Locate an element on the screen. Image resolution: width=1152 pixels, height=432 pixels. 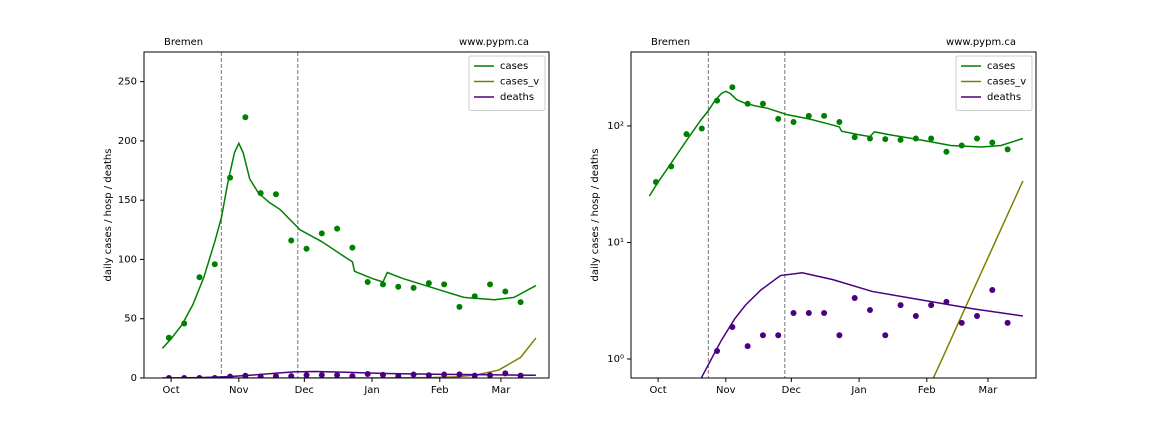
y-tick-label: 10¹ is located at coordinates (615, 242).